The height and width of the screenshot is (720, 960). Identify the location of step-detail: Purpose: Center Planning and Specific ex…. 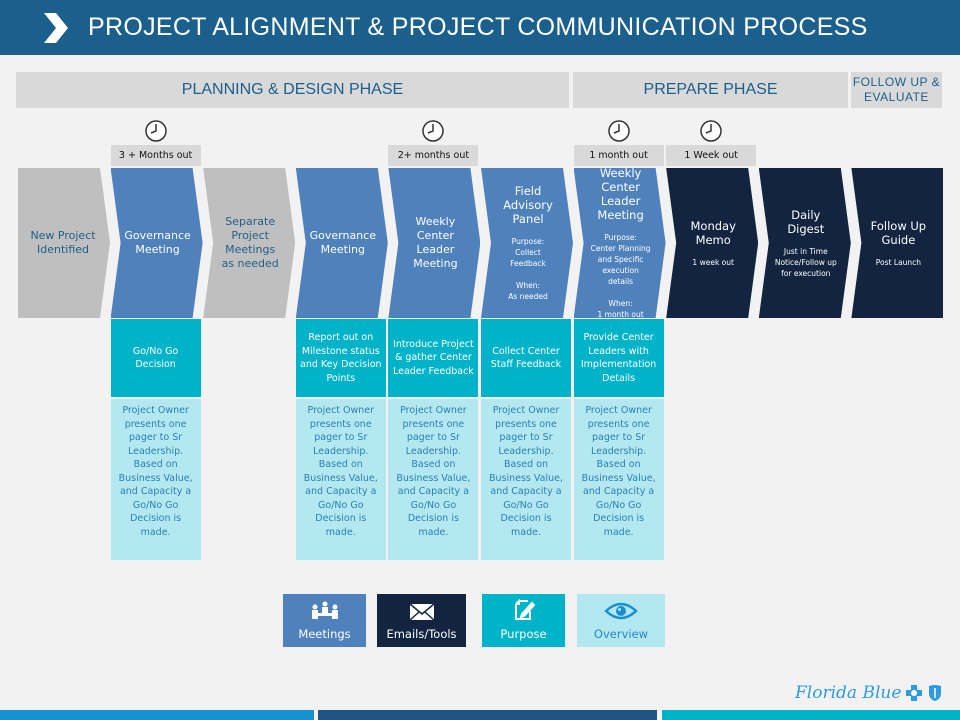
(620, 276).